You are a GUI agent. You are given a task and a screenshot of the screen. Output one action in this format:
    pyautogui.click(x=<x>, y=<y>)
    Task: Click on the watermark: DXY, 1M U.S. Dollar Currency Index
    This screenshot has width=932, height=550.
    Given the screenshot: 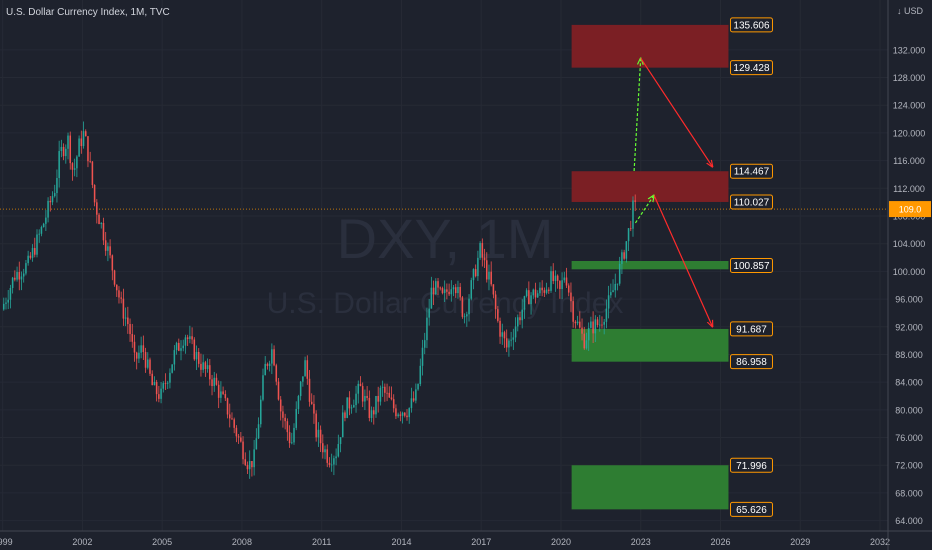 What is the action you would take?
    pyautogui.click(x=445, y=263)
    